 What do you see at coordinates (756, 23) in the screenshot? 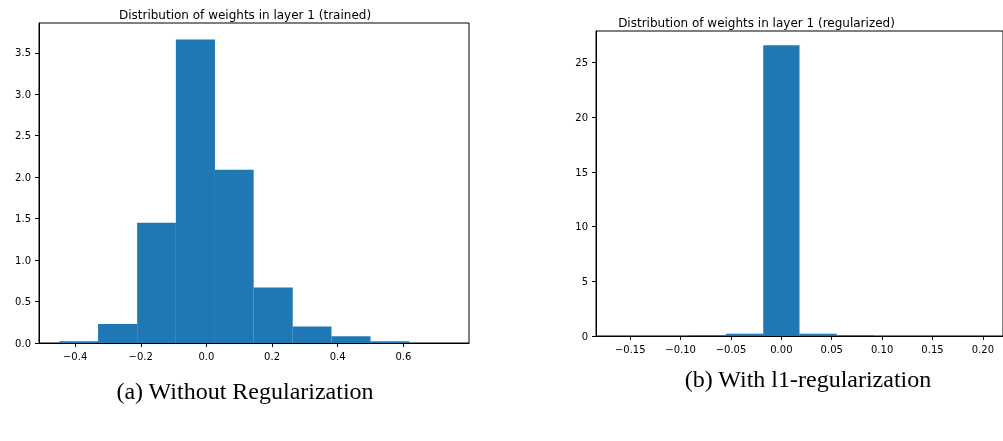
I see `chart-title: Distribution of weights in layer 1 (regularized)` at bounding box center [756, 23].